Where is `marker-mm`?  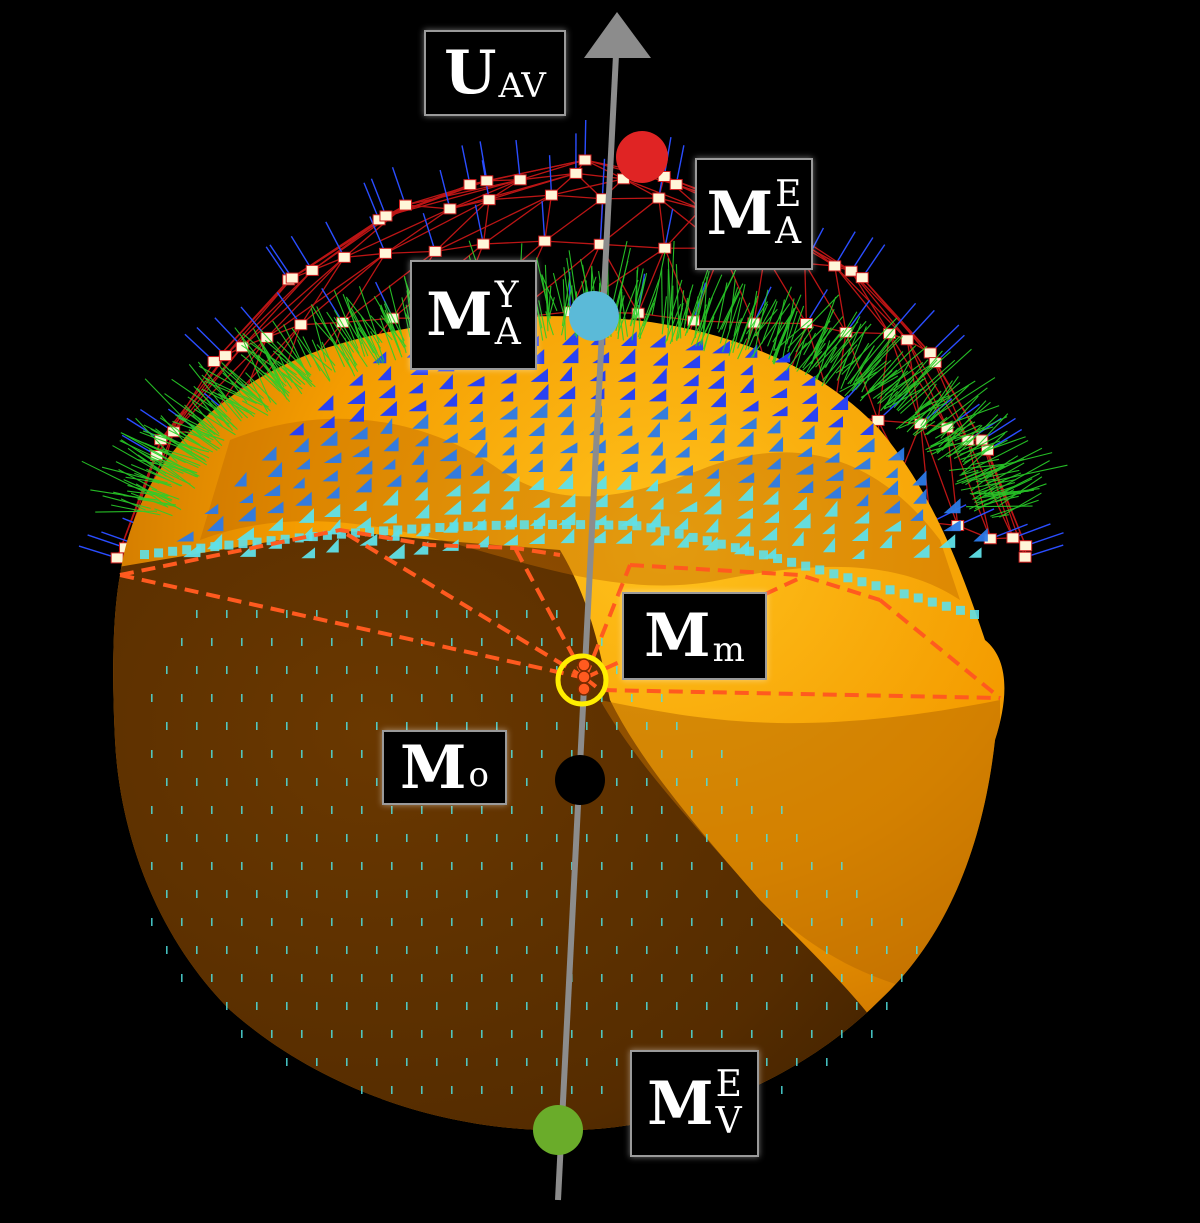 marker-mm is located at coordinates (582, 680).